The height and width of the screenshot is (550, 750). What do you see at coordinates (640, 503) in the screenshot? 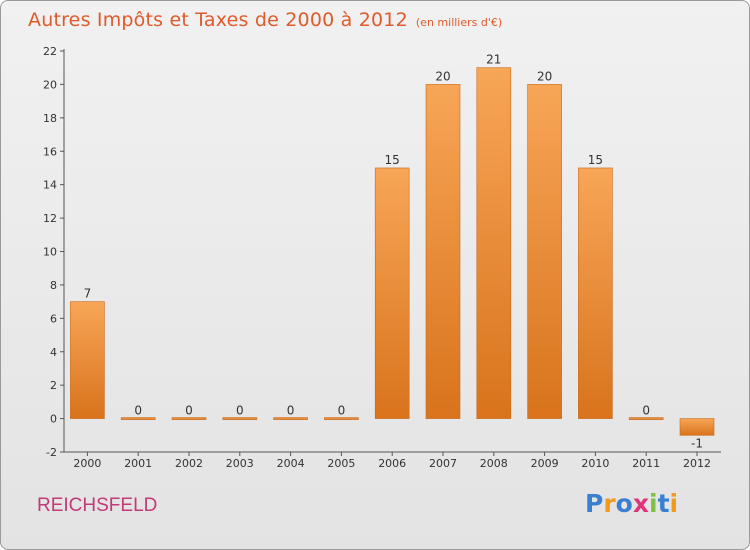
I see `logo-letter: x` at bounding box center [640, 503].